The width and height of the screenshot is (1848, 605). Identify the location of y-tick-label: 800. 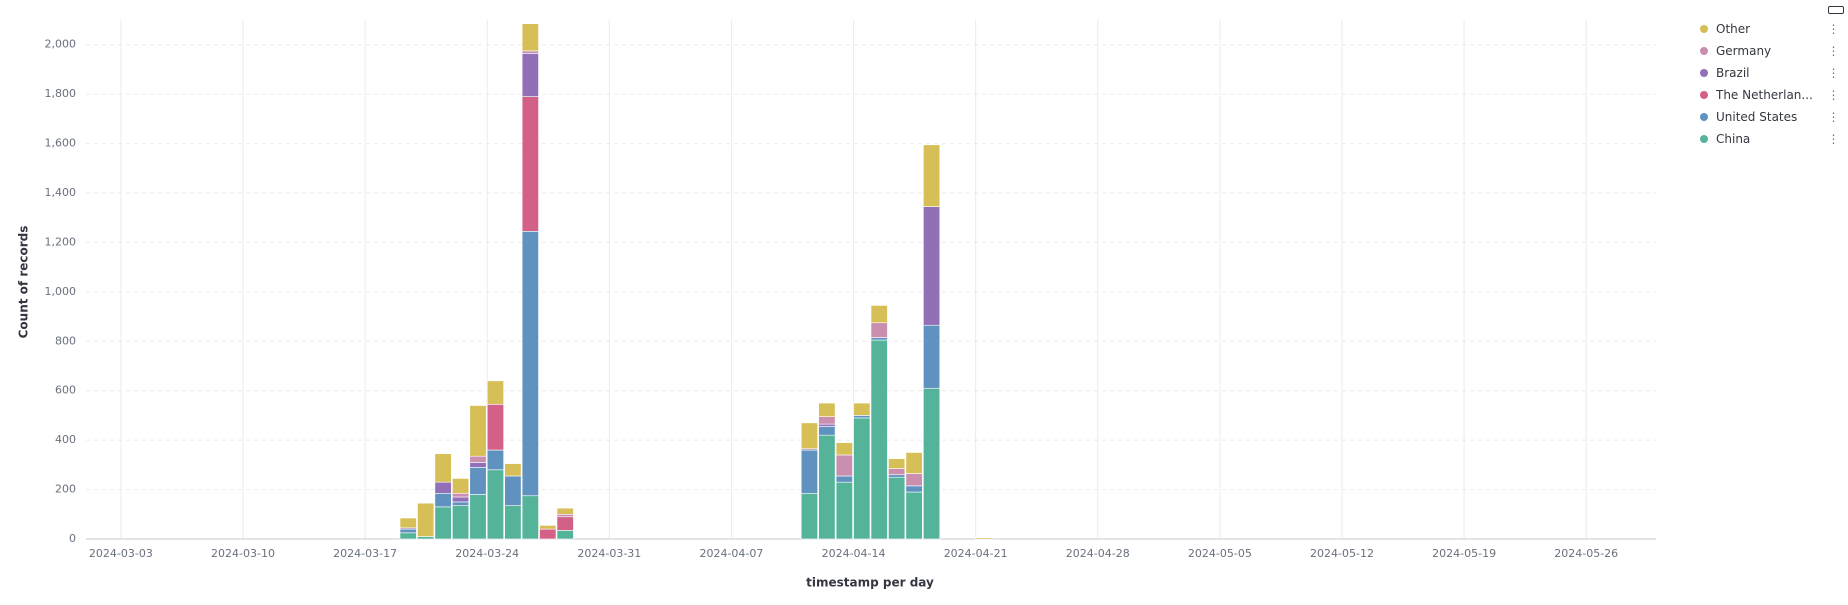
(65, 340).